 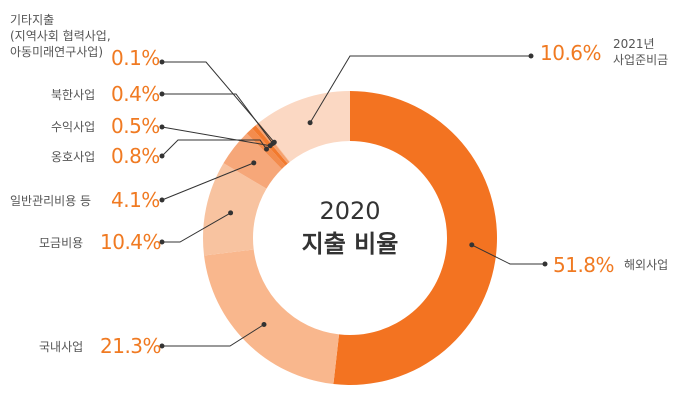 I want to click on slice-label-other: 기타지출 (지역사회 협력사업, 아동미래연구사업), so click(x=60, y=36).